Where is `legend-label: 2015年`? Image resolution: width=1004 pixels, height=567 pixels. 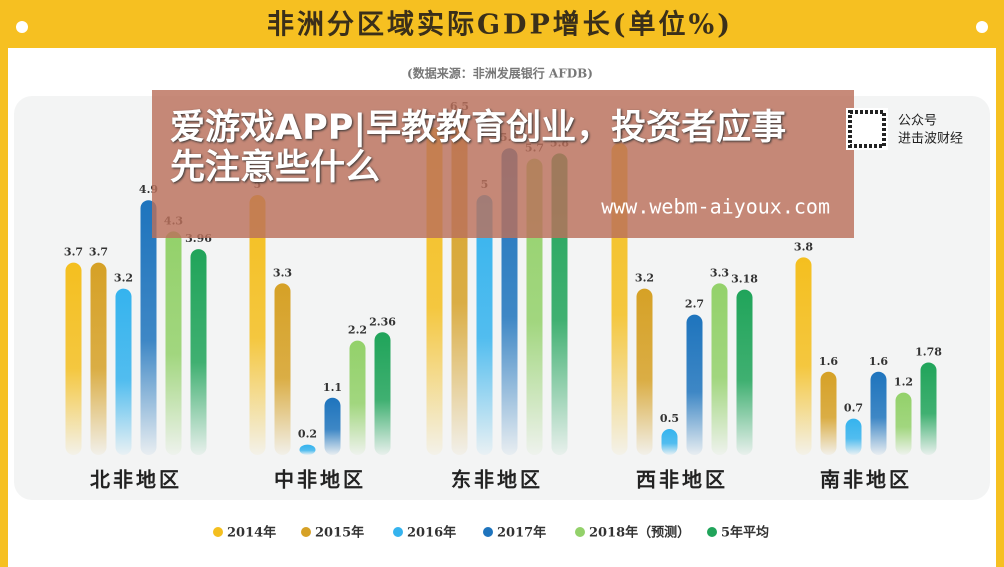
legend-label: 2015年 is located at coordinates (339, 533).